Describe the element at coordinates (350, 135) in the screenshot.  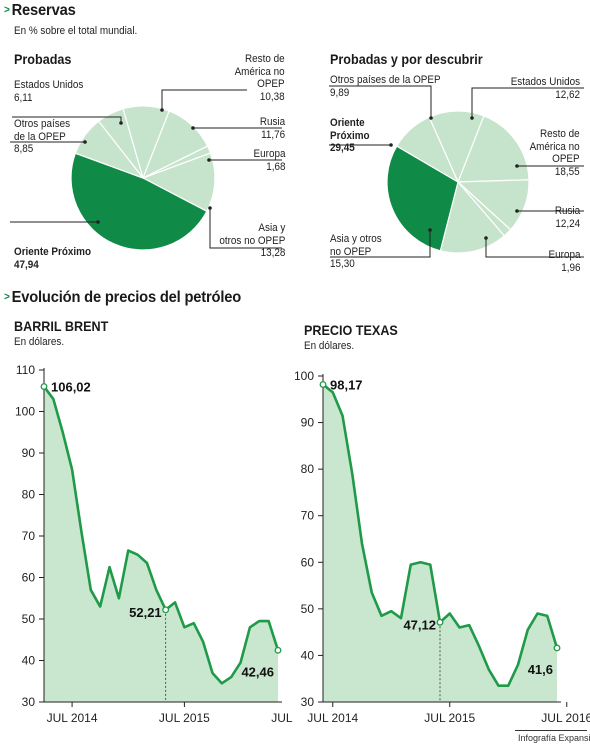
I see `slice-label-oriente-proximo-2: Oriente Próximo 29,45` at that location.